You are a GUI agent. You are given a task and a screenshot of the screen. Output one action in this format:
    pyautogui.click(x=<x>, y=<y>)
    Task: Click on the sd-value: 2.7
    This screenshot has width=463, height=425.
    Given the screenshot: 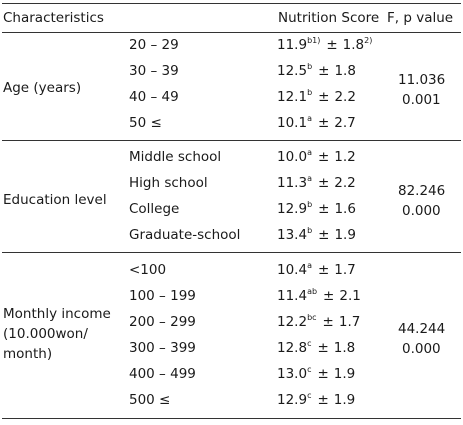 What is the action you would take?
    pyautogui.click(x=345, y=123)
    